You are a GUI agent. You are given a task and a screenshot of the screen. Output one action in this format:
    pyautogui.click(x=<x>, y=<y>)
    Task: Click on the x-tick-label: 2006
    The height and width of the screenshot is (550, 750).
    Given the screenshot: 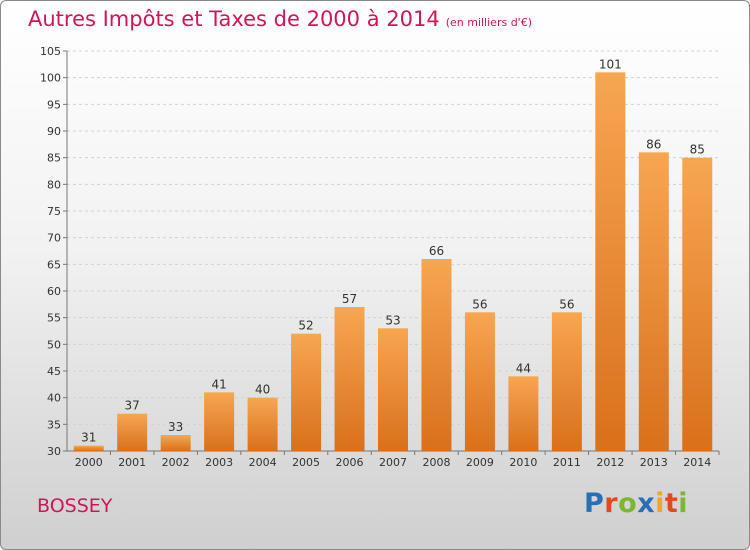 What is the action you would take?
    pyautogui.click(x=350, y=462)
    